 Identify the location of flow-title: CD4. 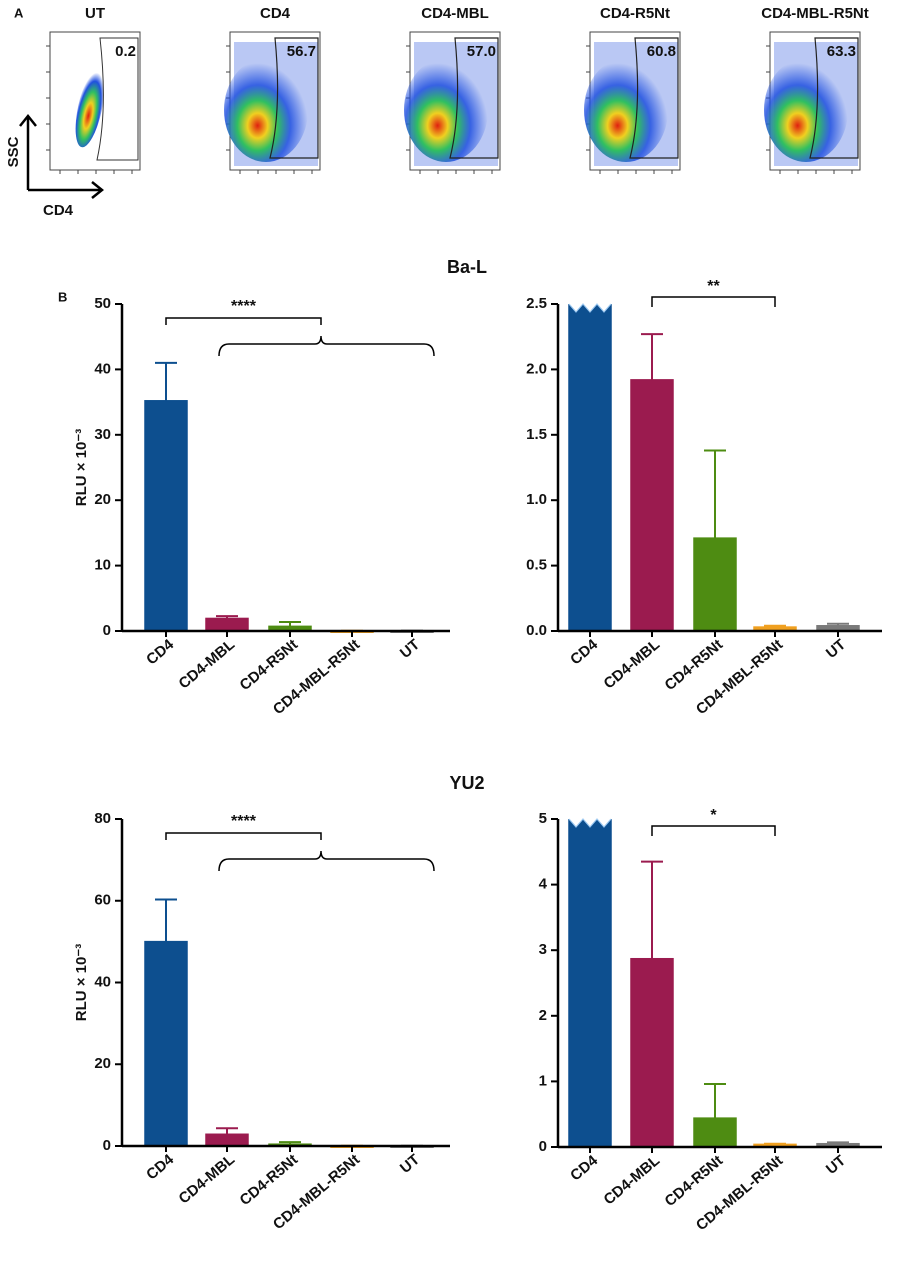
(275, 13).